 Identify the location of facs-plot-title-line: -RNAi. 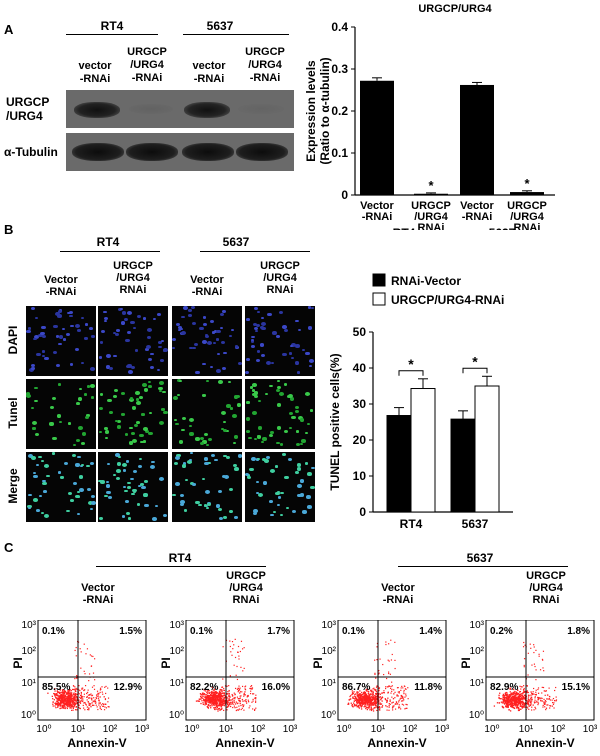
(398, 600).